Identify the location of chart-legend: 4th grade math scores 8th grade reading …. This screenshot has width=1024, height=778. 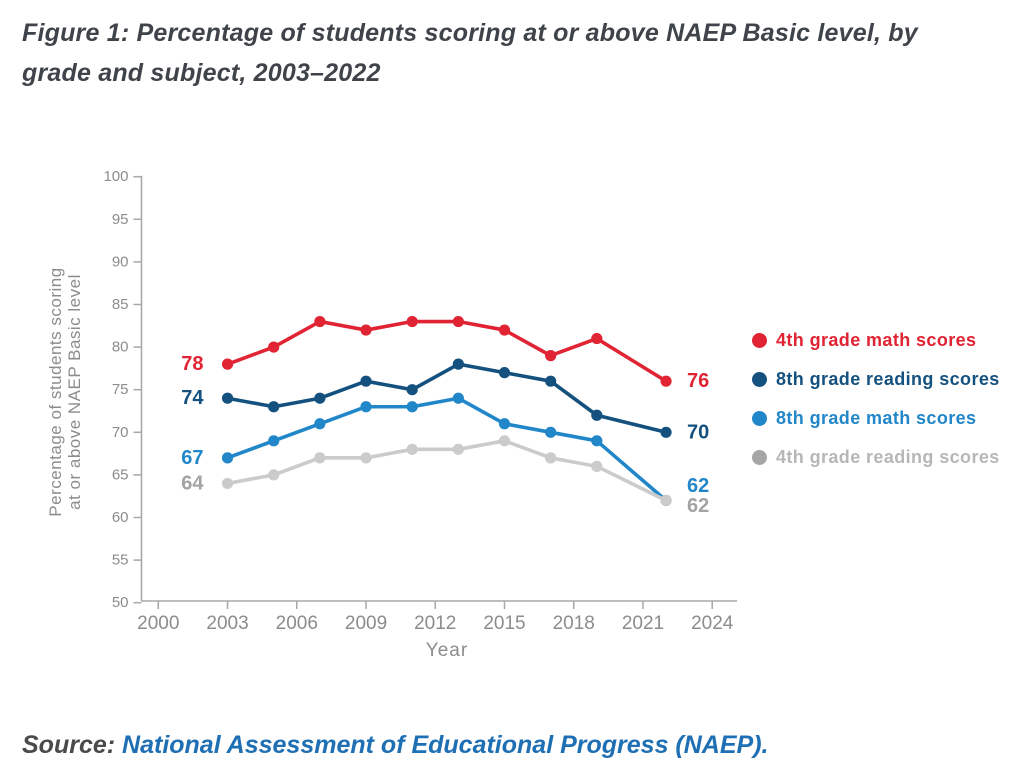
(876, 405).